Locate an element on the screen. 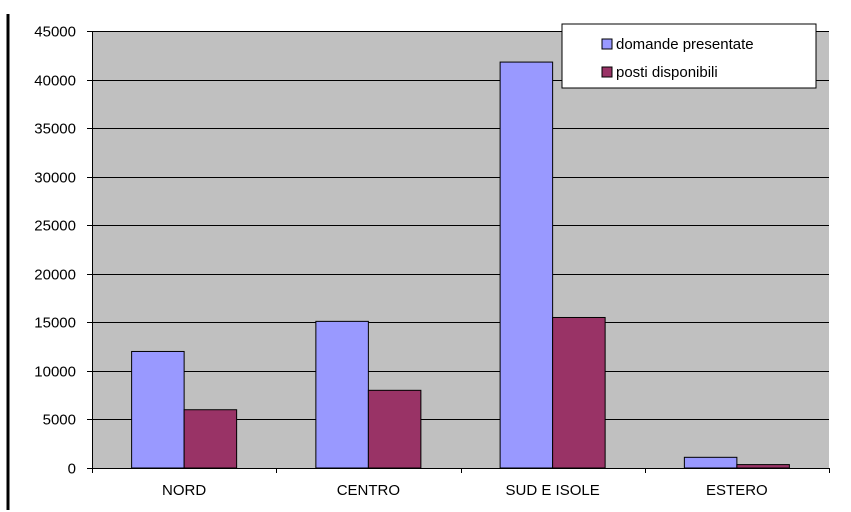 The width and height of the screenshot is (851, 512). x-tick-labels: NORD CENTRO SUD E ISOLE ESTERO is located at coordinates (465, 490).